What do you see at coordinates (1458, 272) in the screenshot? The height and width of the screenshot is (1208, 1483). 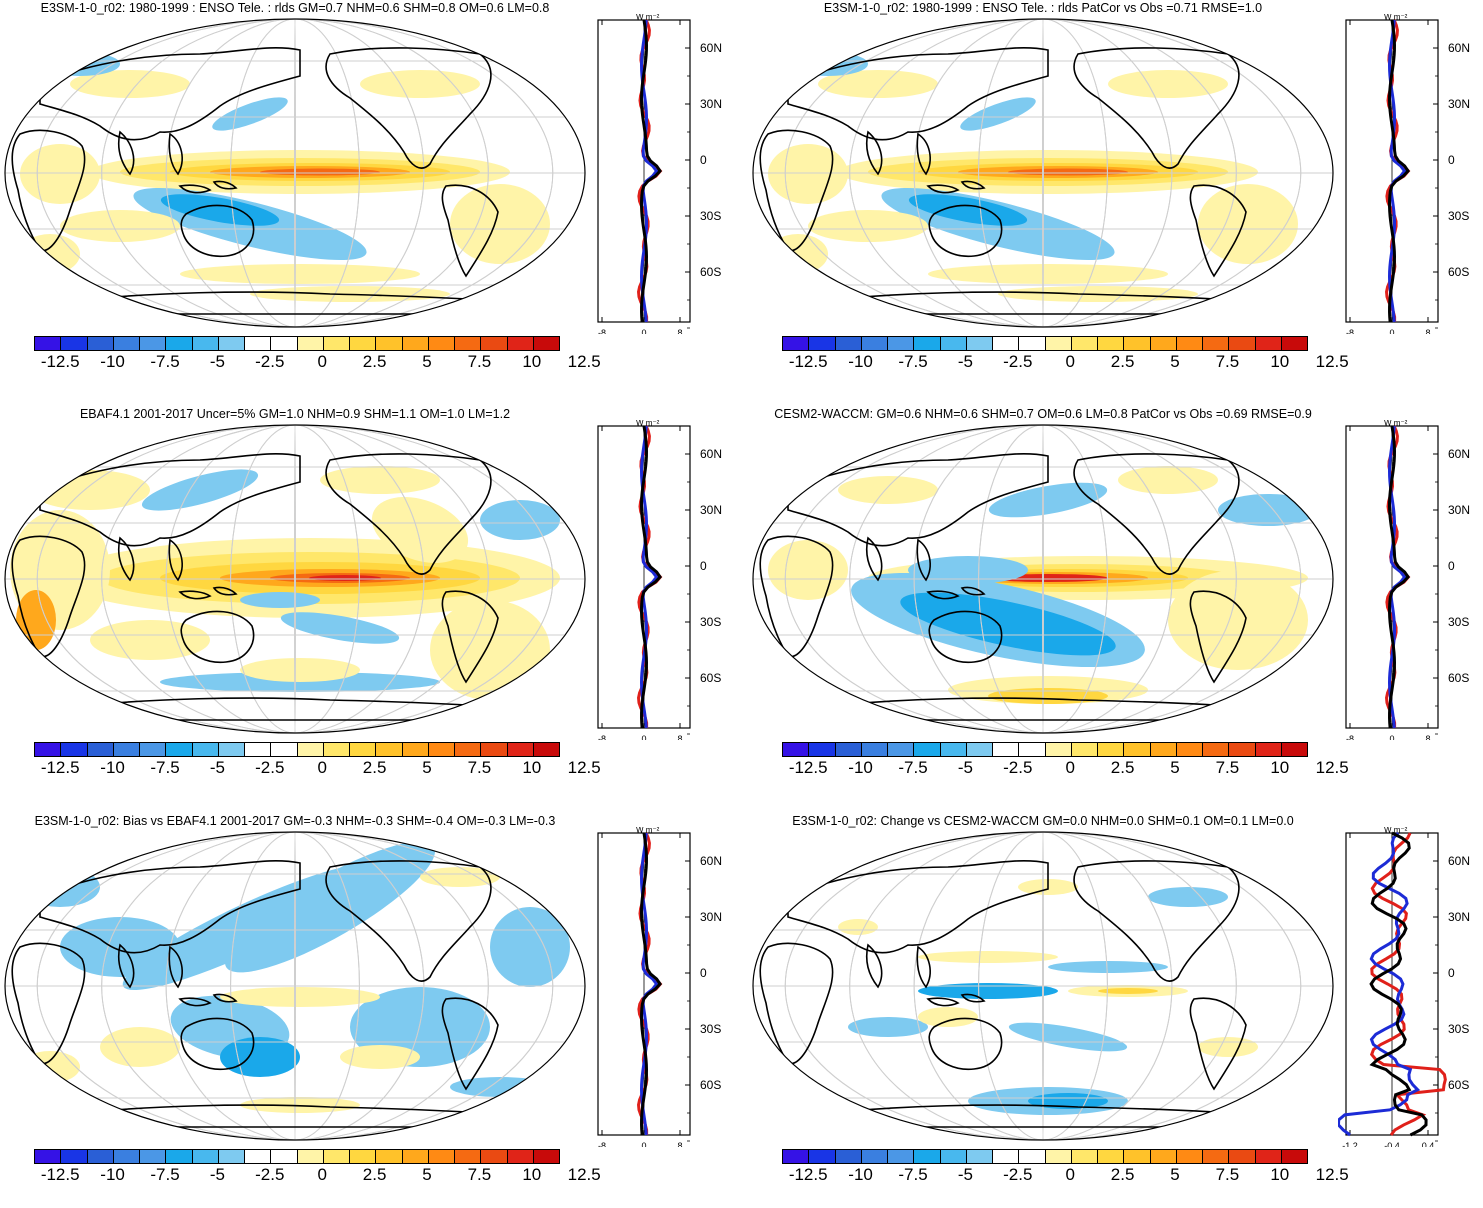 I see `latitude-label: 60S` at bounding box center [1458, 272].